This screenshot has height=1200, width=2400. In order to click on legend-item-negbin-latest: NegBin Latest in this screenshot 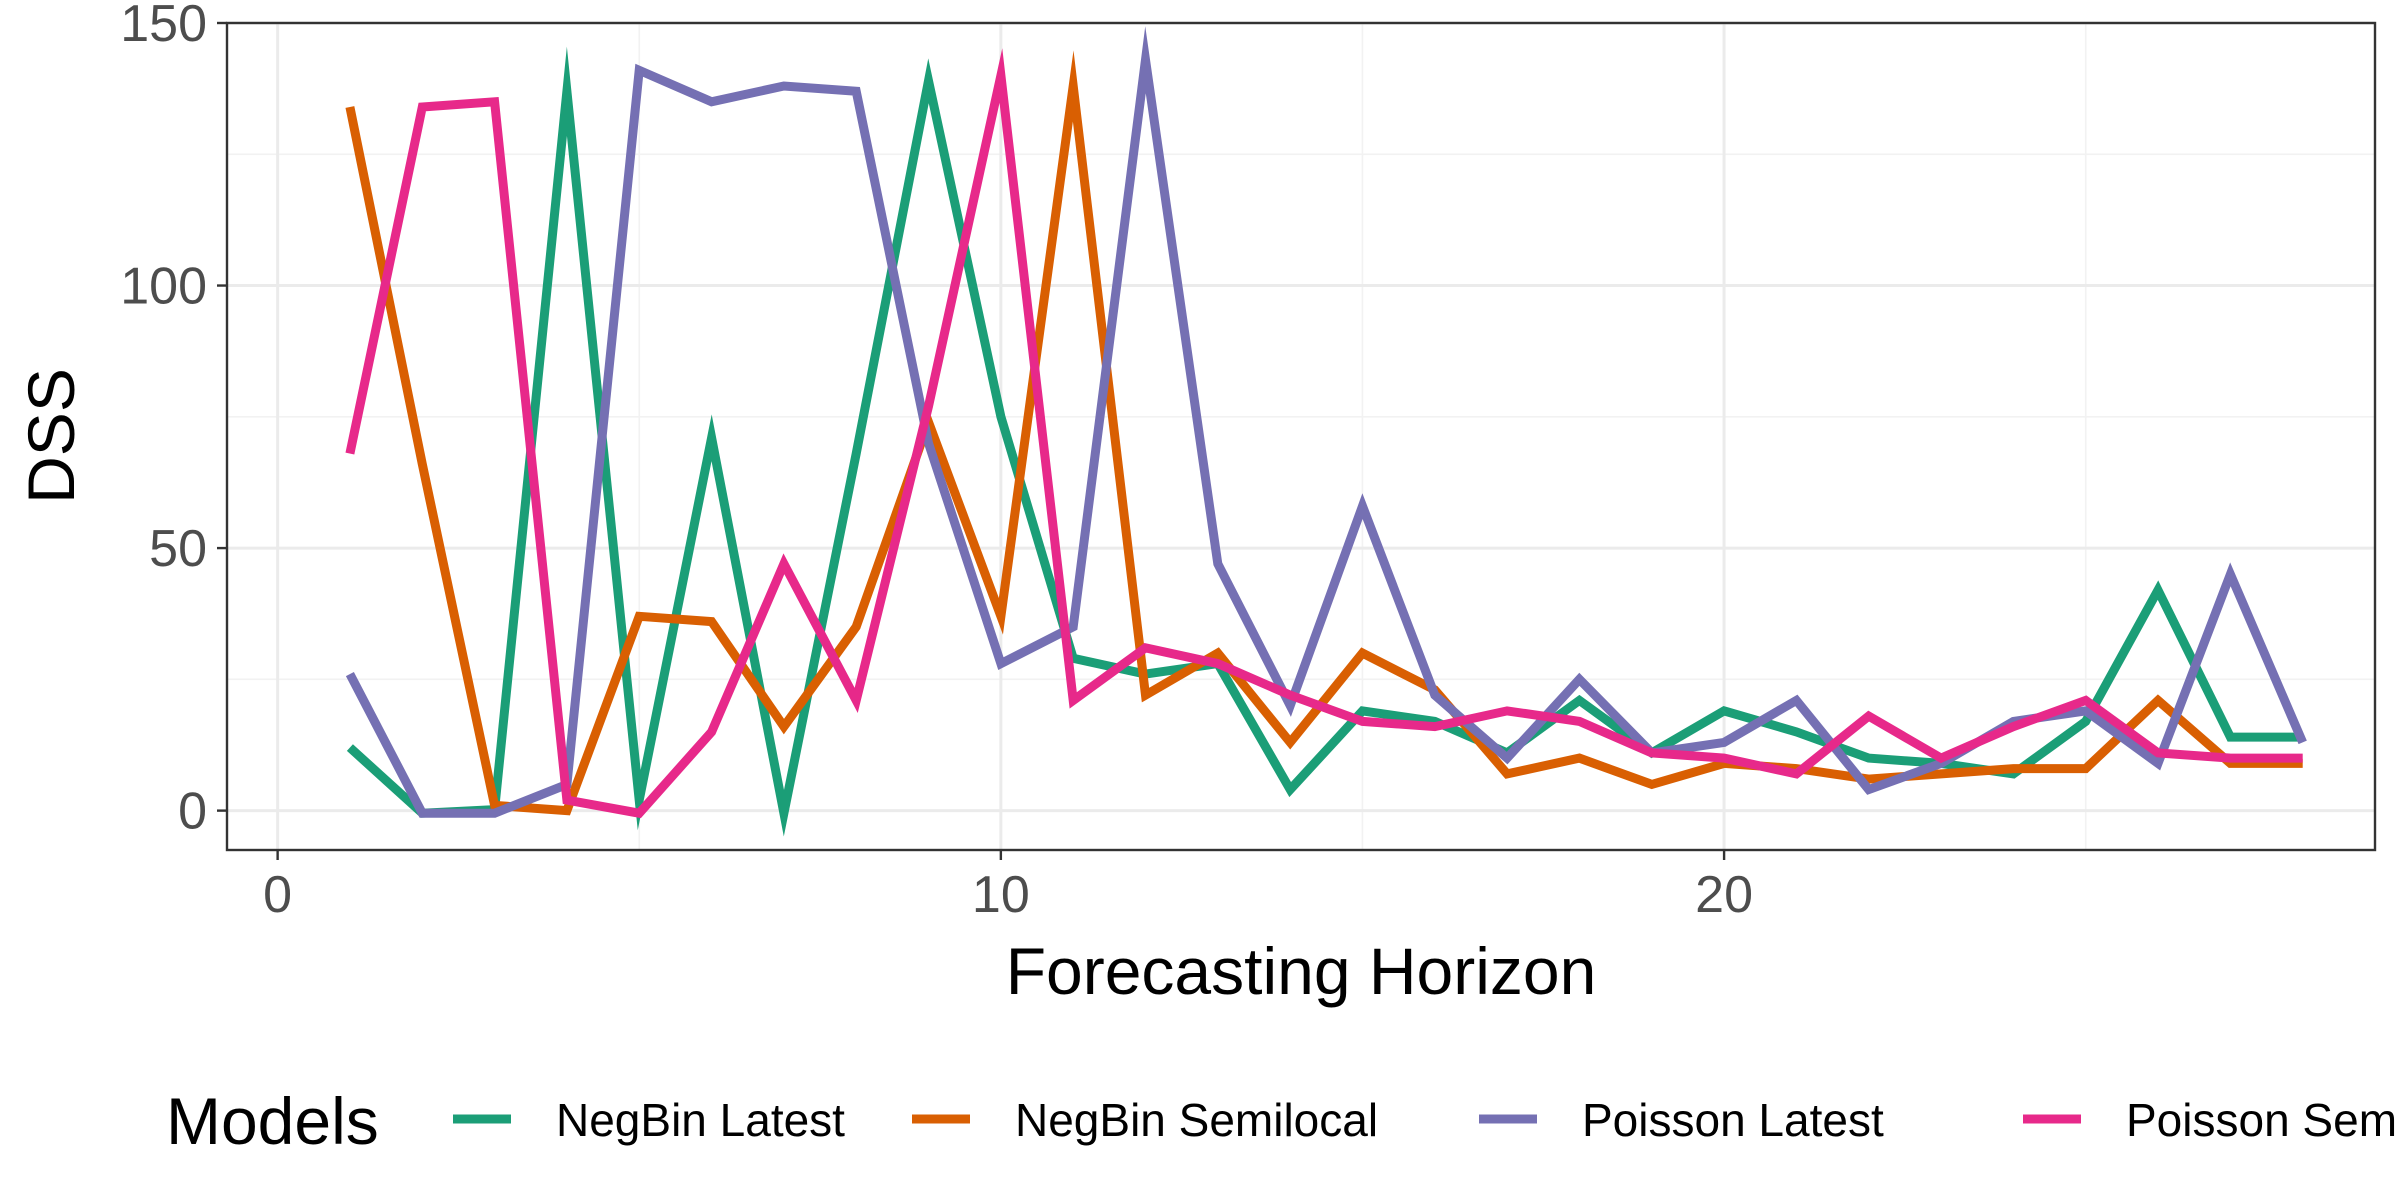, I will do `click(649, 1120)`.